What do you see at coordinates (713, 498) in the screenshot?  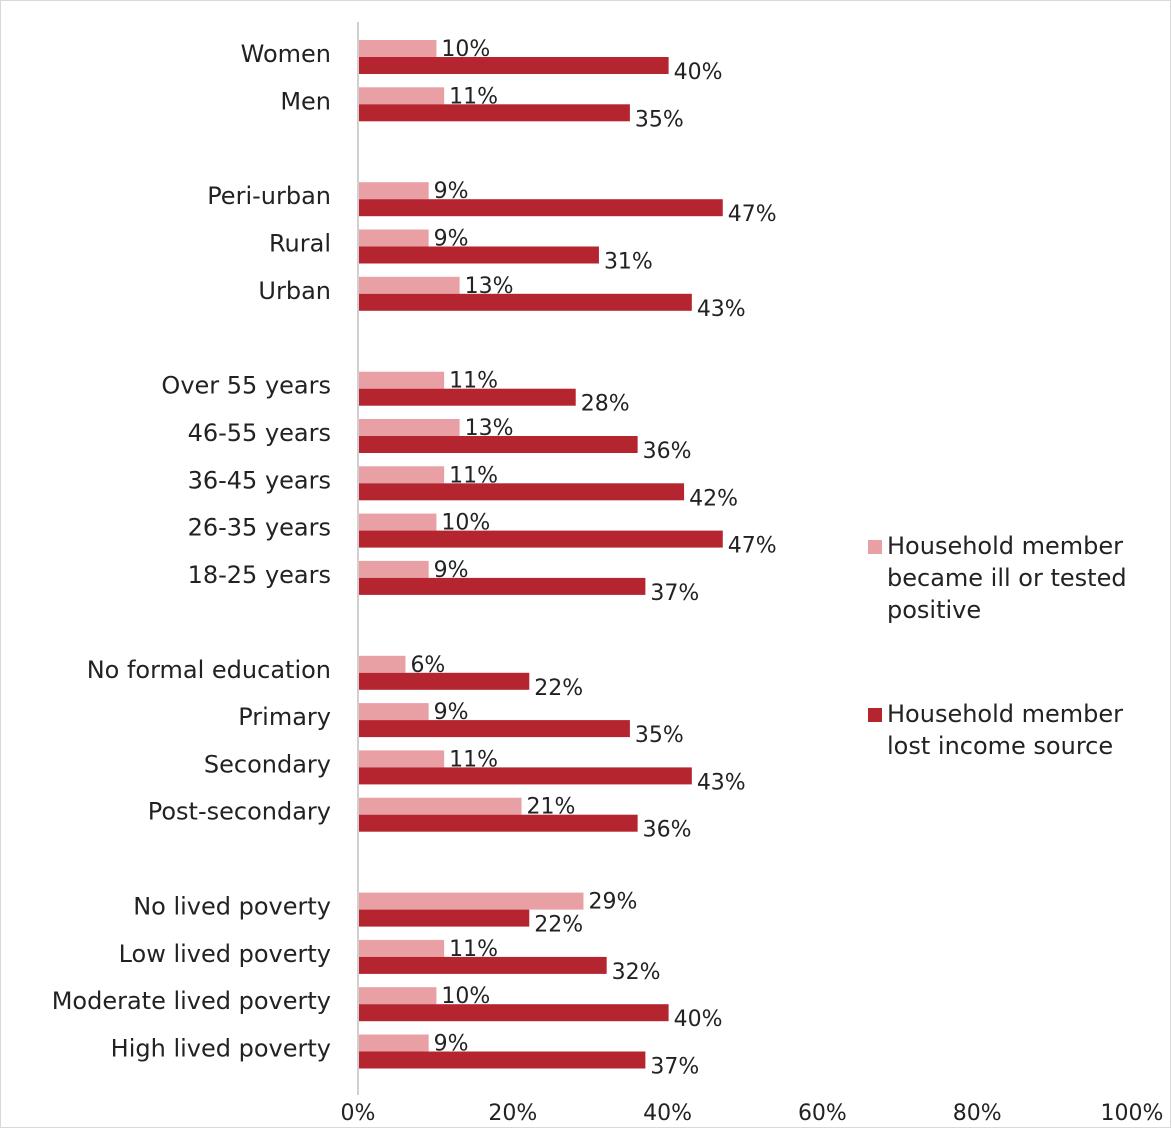 I see `data-label: 42%` at bounding box center [713, 498].